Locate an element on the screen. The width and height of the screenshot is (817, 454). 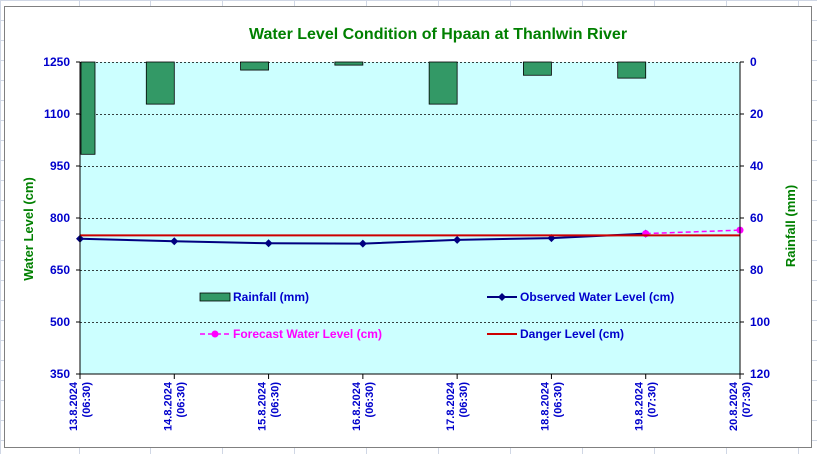
x-tick-label: 20.8.2024 (07:30) is located at coordinates (740, 406).